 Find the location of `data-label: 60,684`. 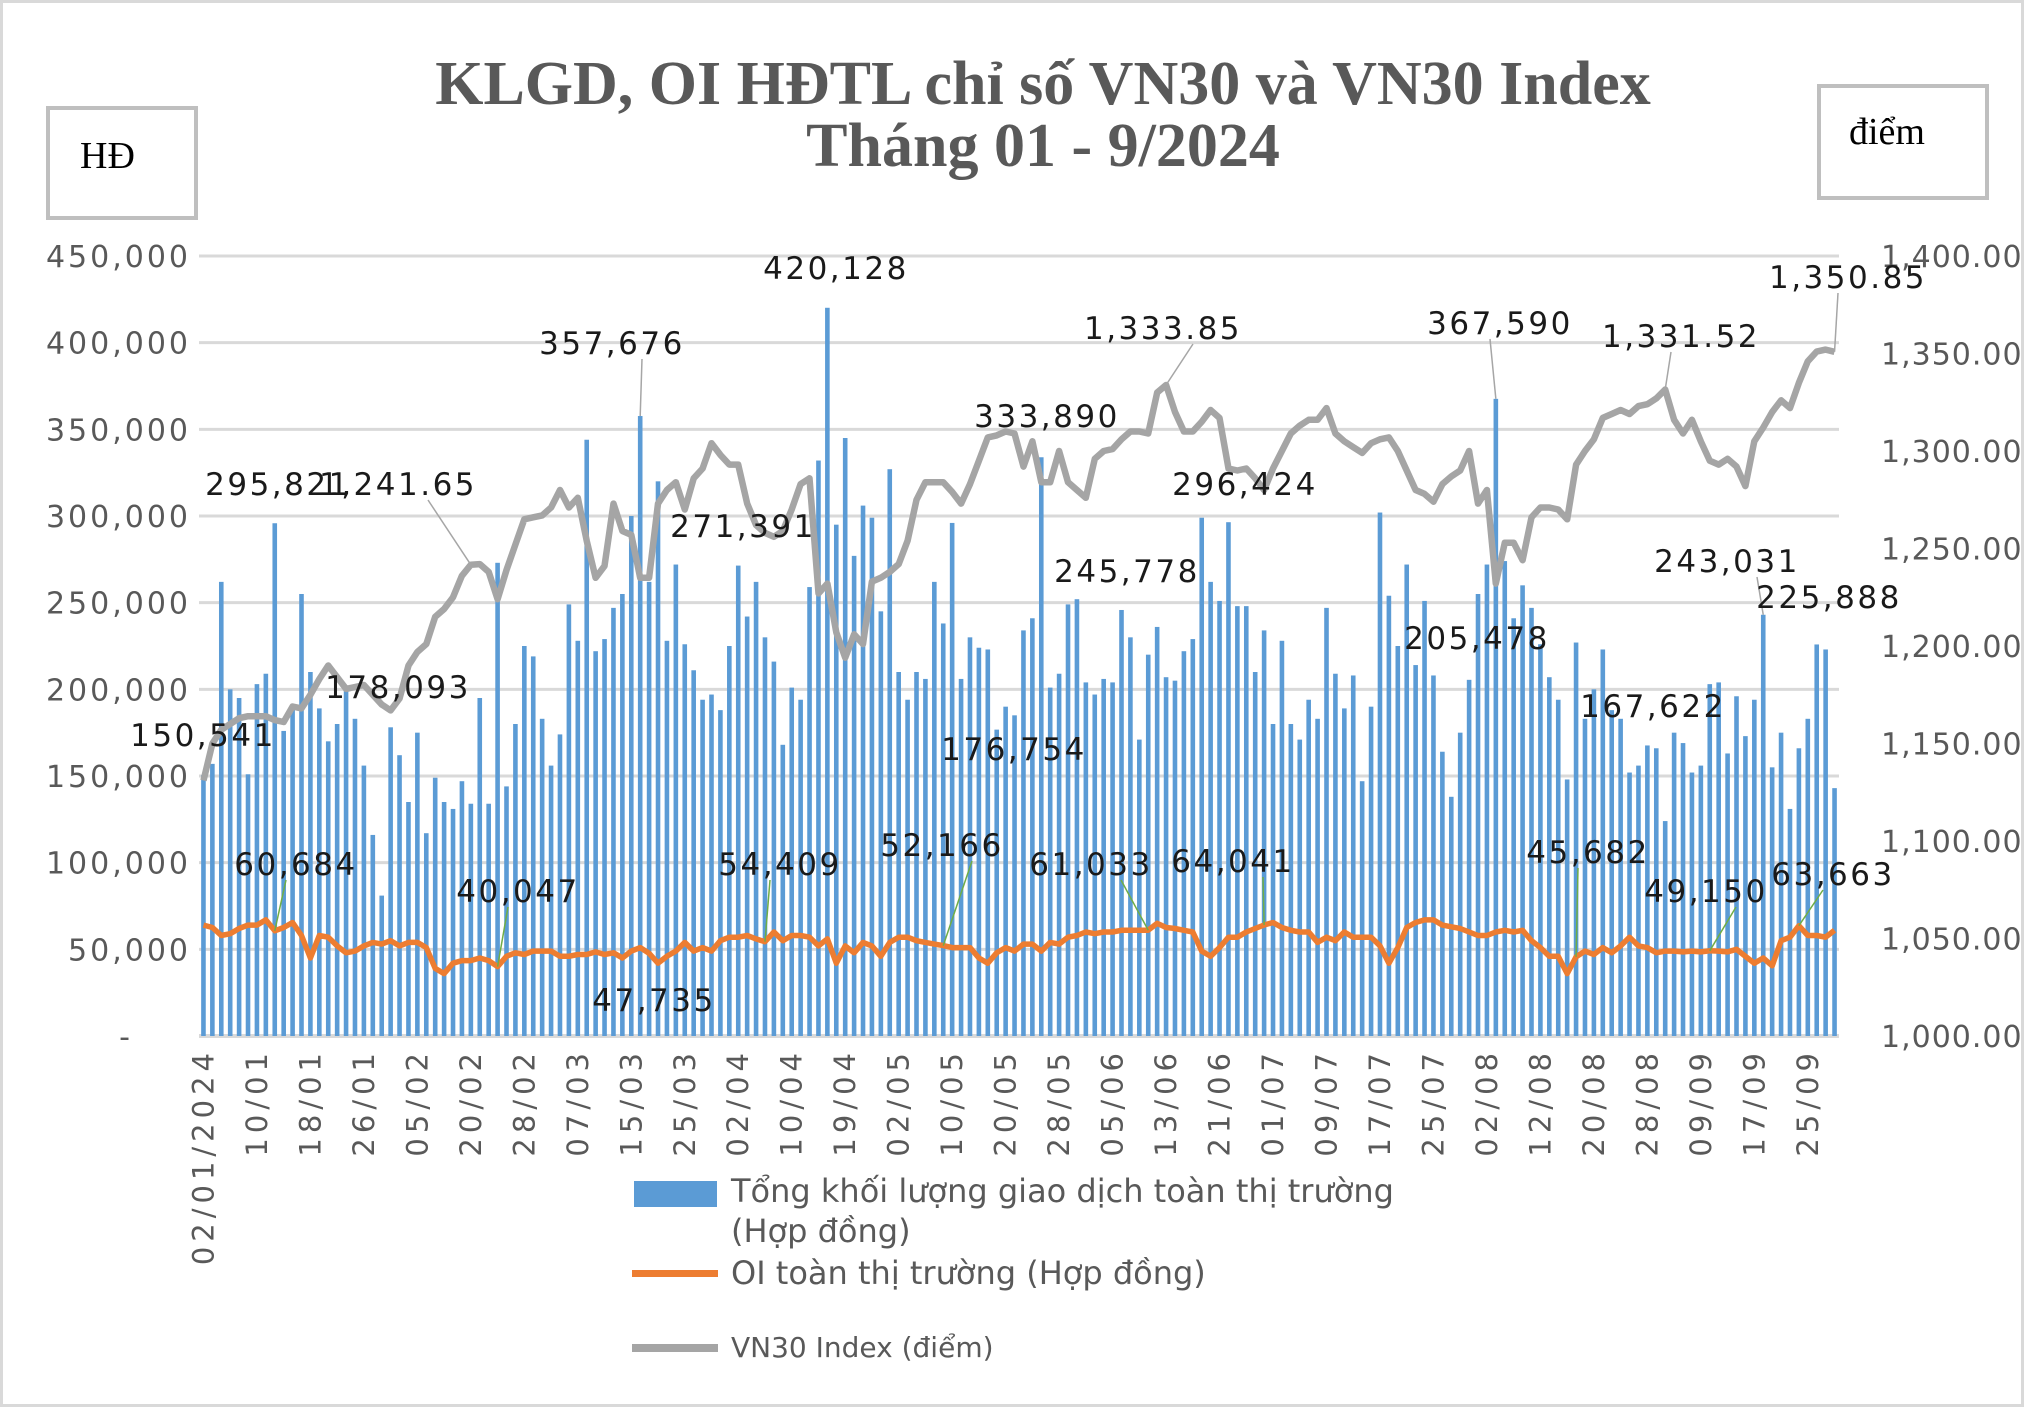

data-label: 60,684 is located at coordinates (295, 865).